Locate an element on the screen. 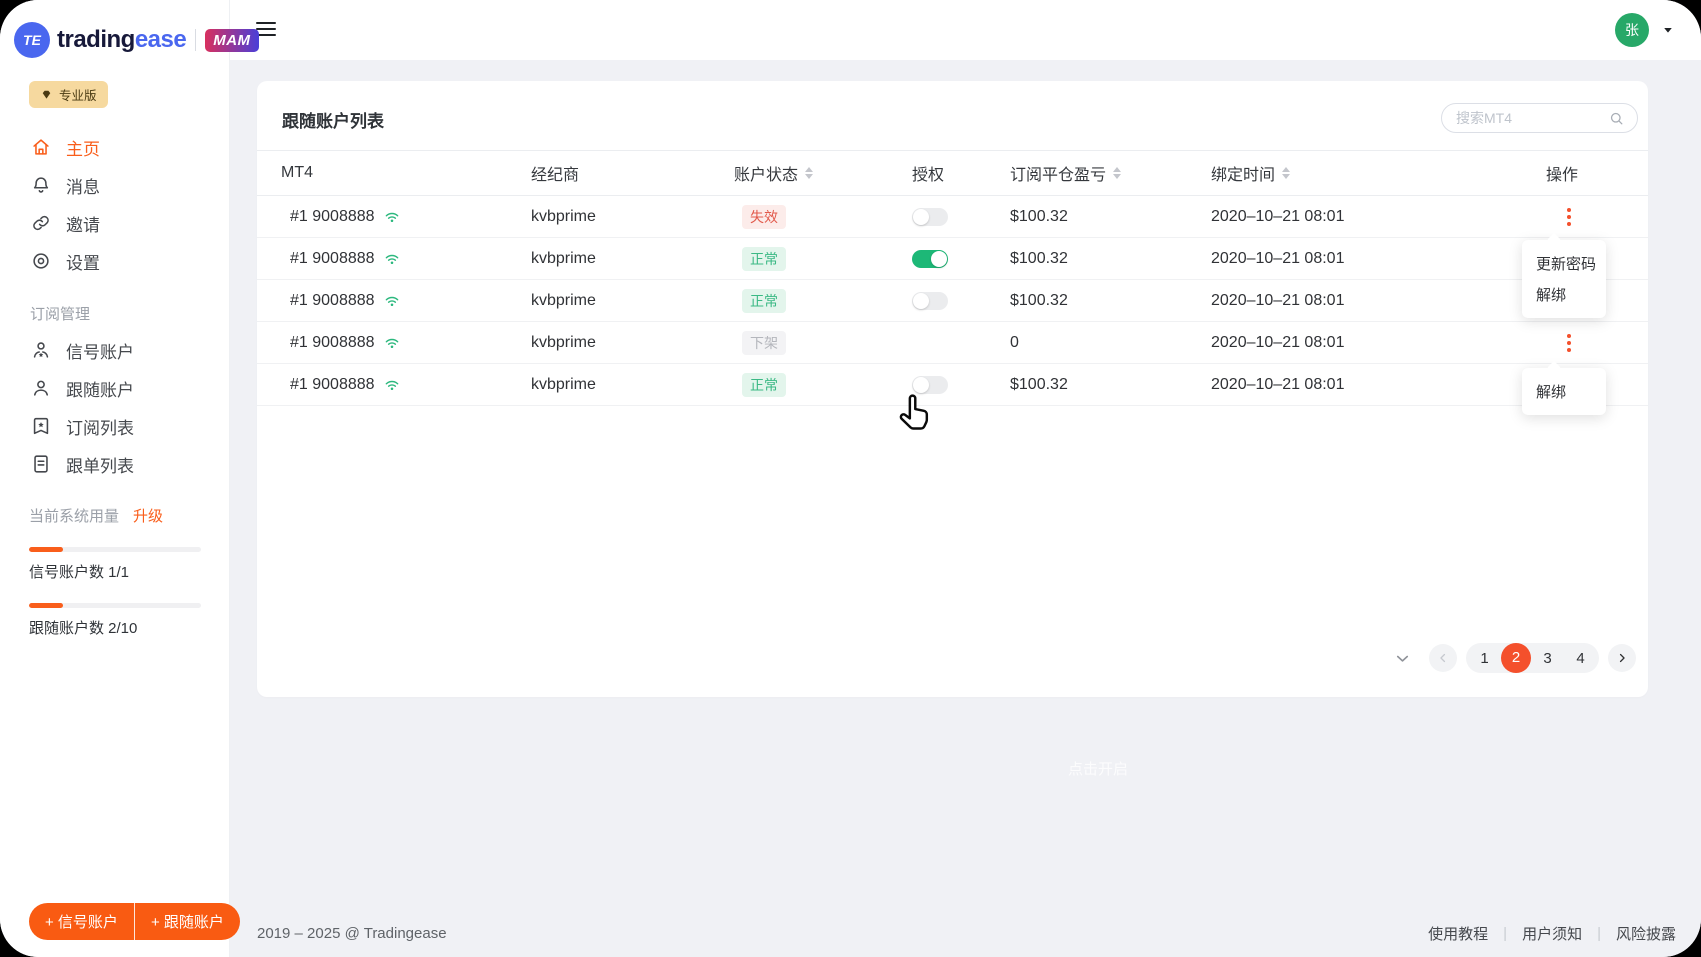 This screenshot has width=1701, height=957. column-header: 操作 is located at coordinates (1585, 173).